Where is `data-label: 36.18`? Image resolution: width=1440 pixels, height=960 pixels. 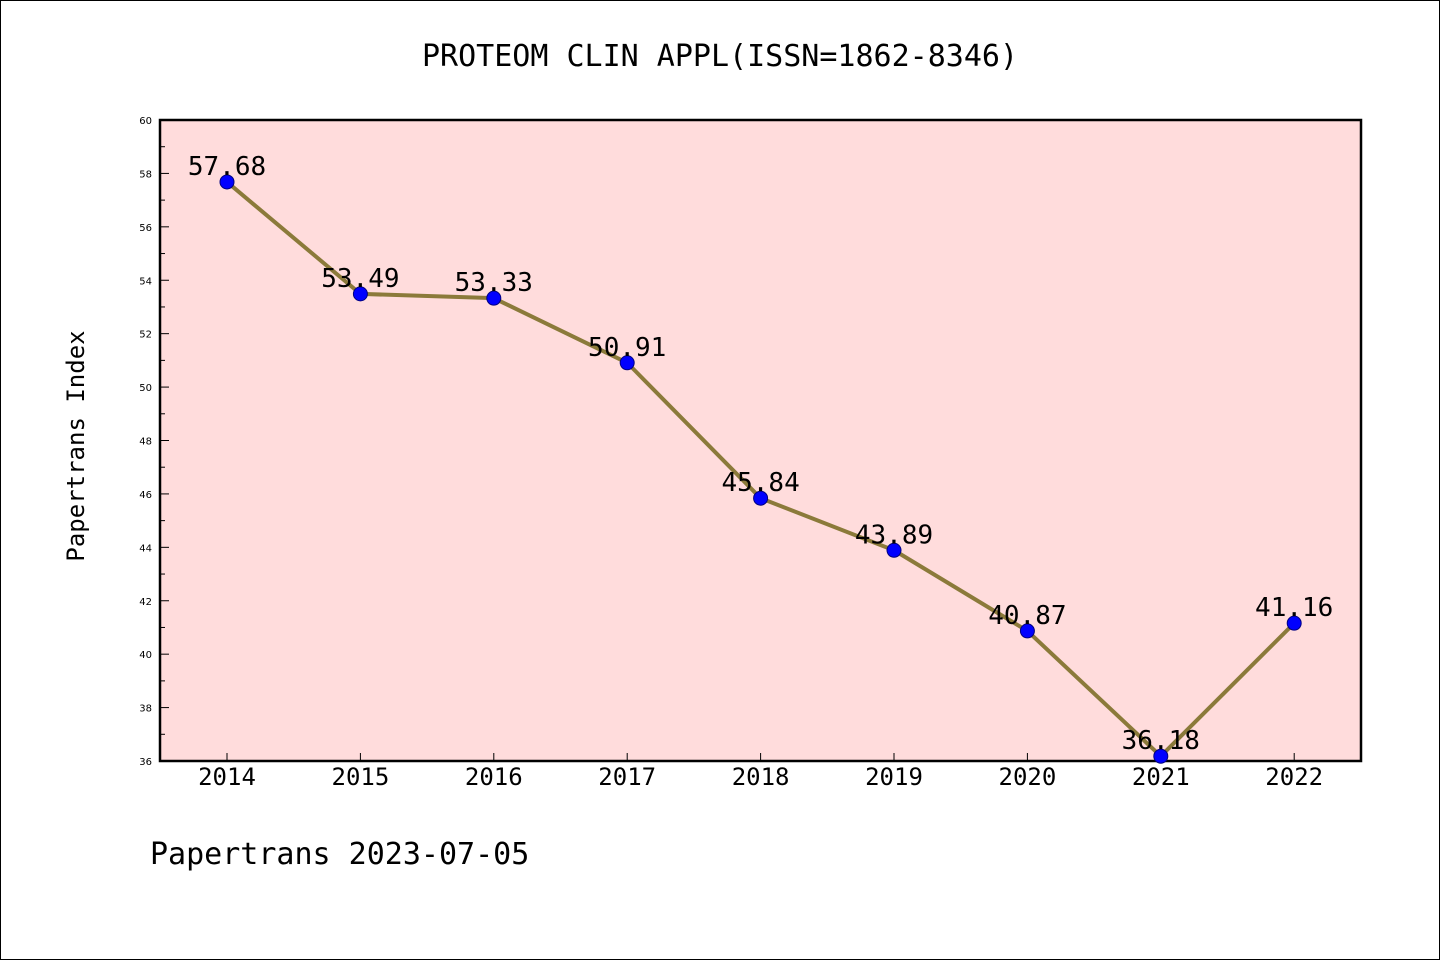 data-label: 36.18 is located at coordinates (1161, 741).